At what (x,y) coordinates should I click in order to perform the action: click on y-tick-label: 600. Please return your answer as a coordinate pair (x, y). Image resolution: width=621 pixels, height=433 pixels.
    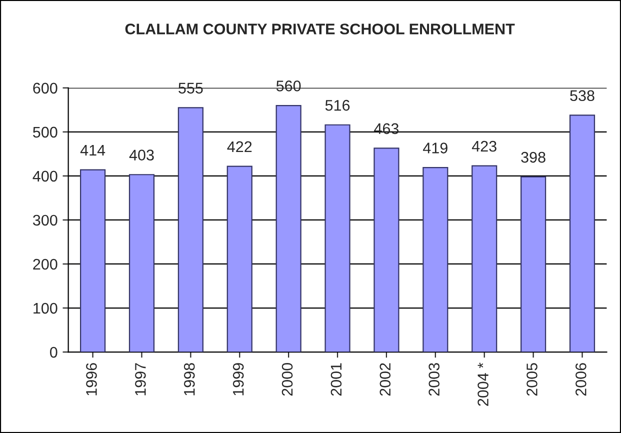
    Looking at the image, I should click on (45, 88).